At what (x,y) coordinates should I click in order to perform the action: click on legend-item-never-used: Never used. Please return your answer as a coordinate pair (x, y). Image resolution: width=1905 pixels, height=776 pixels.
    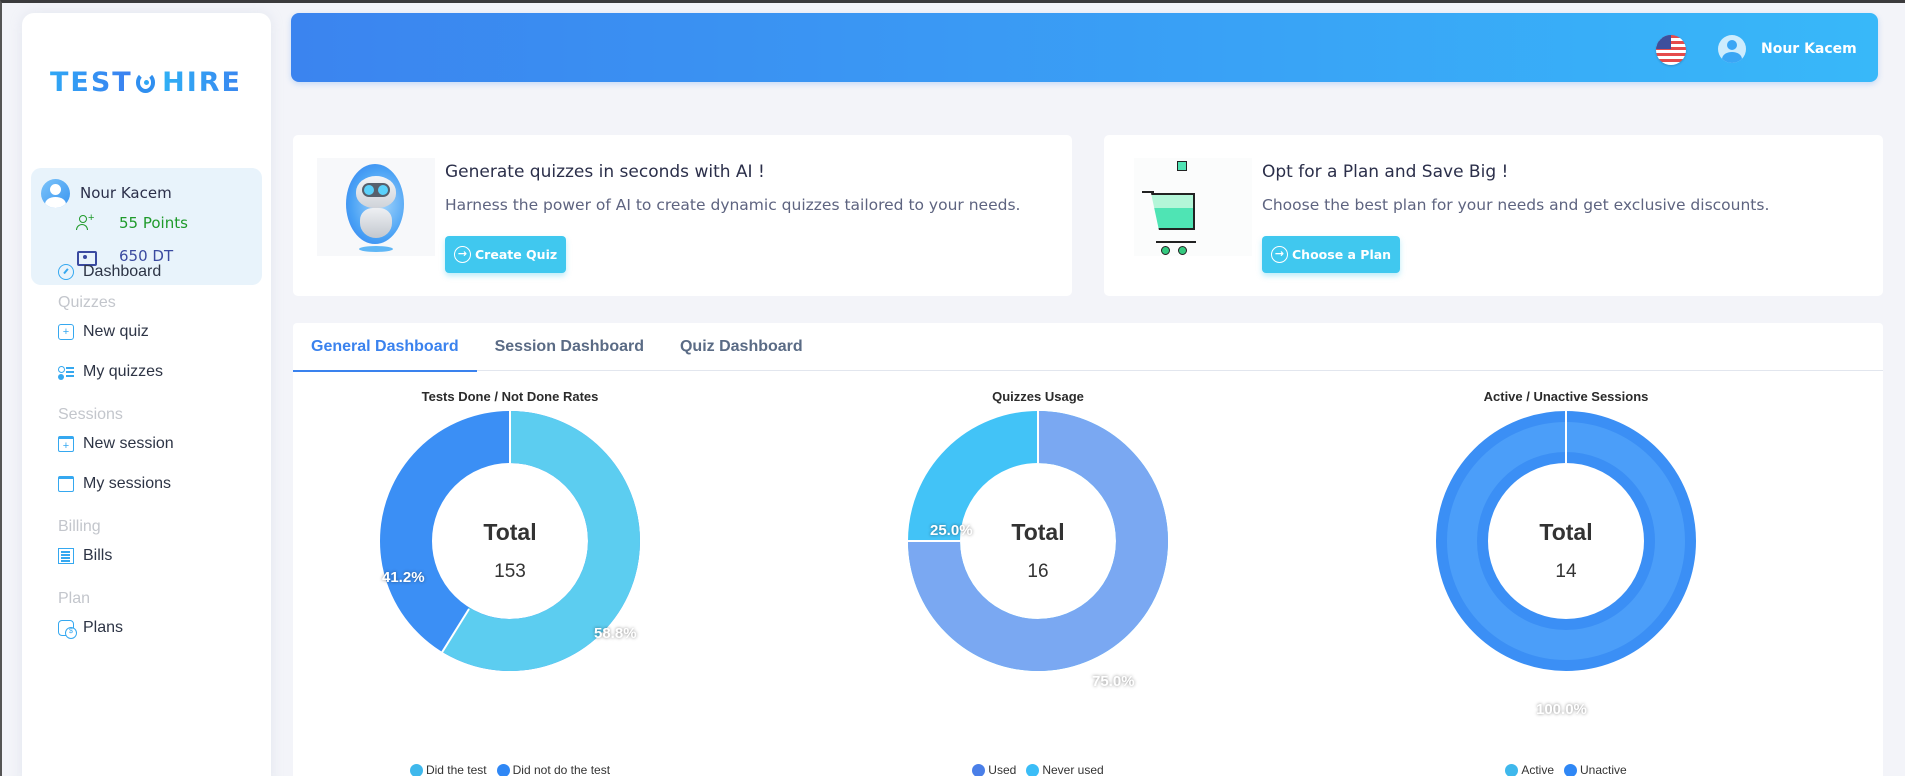
    Looking at the image, I should click on (1065, 769).